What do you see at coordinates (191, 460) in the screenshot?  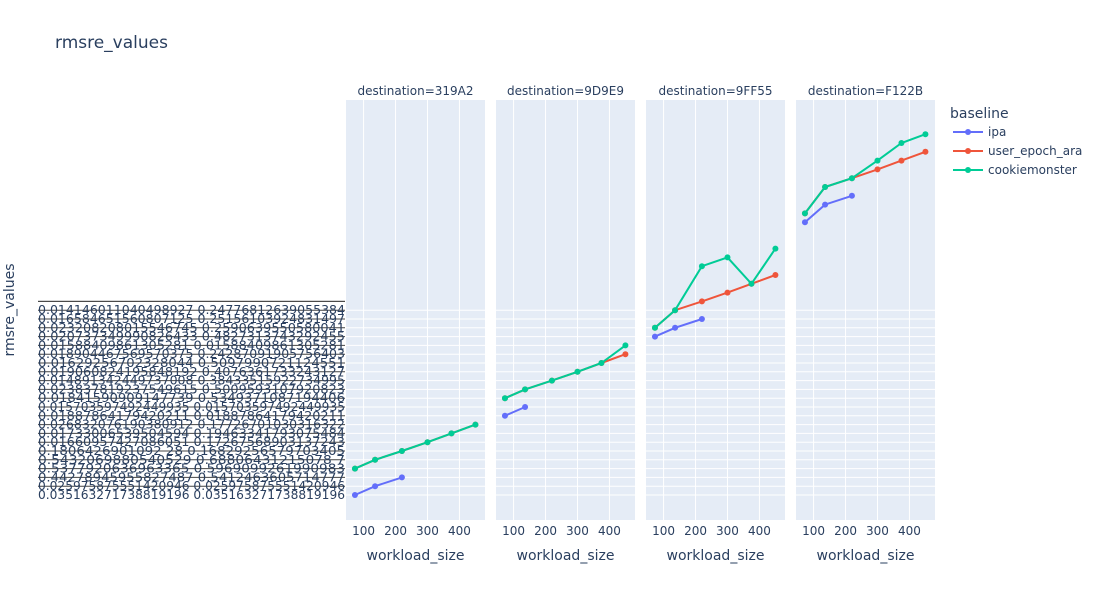 I see `y-tick-label: 0.5432069880540529 0.68806431215078 7` at bounding box center [191, 460].